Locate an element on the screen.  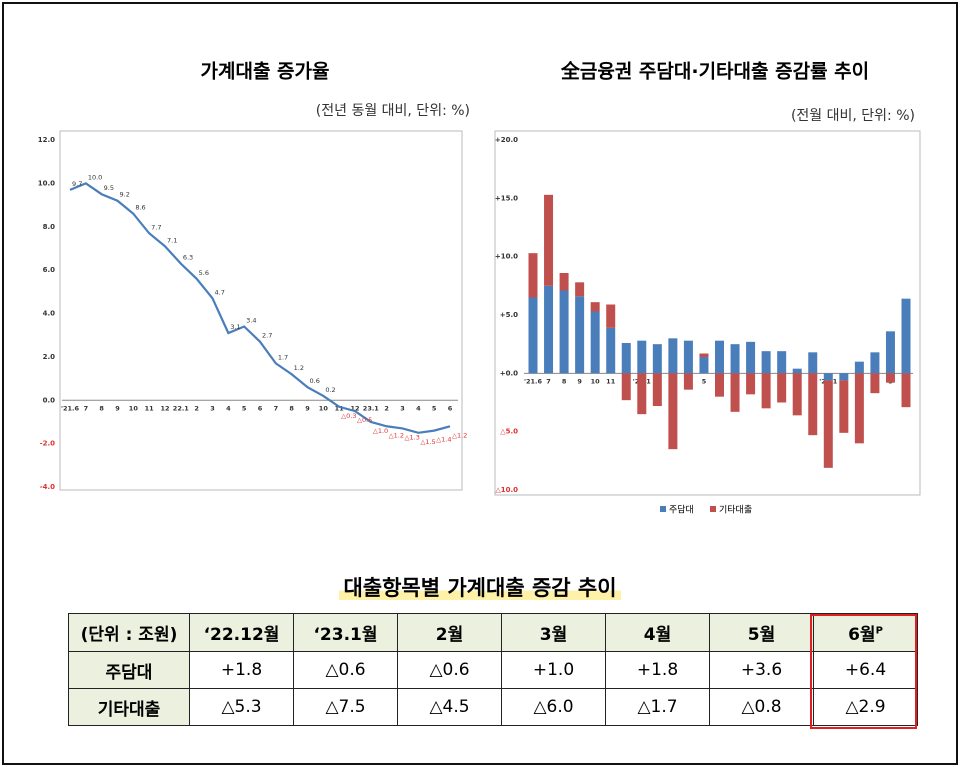
header-cell: 5월 is located at coordinates (761, 632).